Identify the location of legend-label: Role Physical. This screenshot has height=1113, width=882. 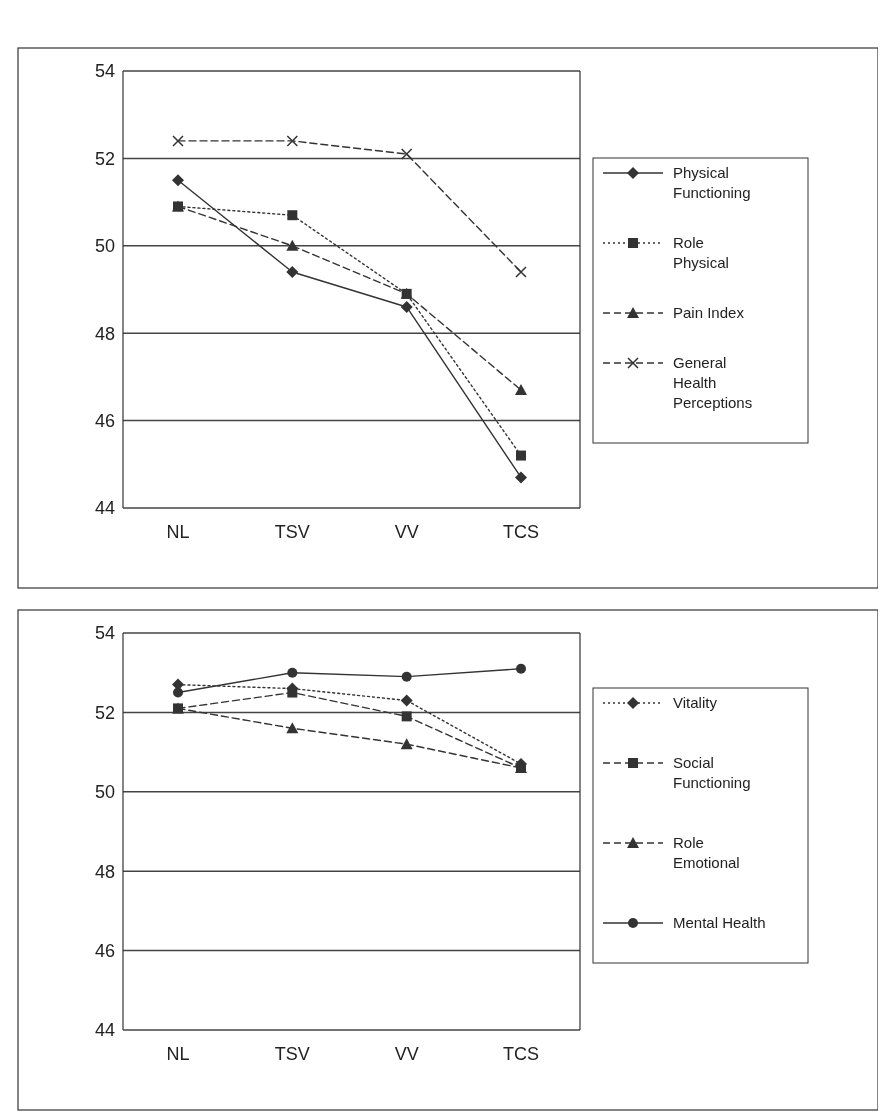
(701, 252).